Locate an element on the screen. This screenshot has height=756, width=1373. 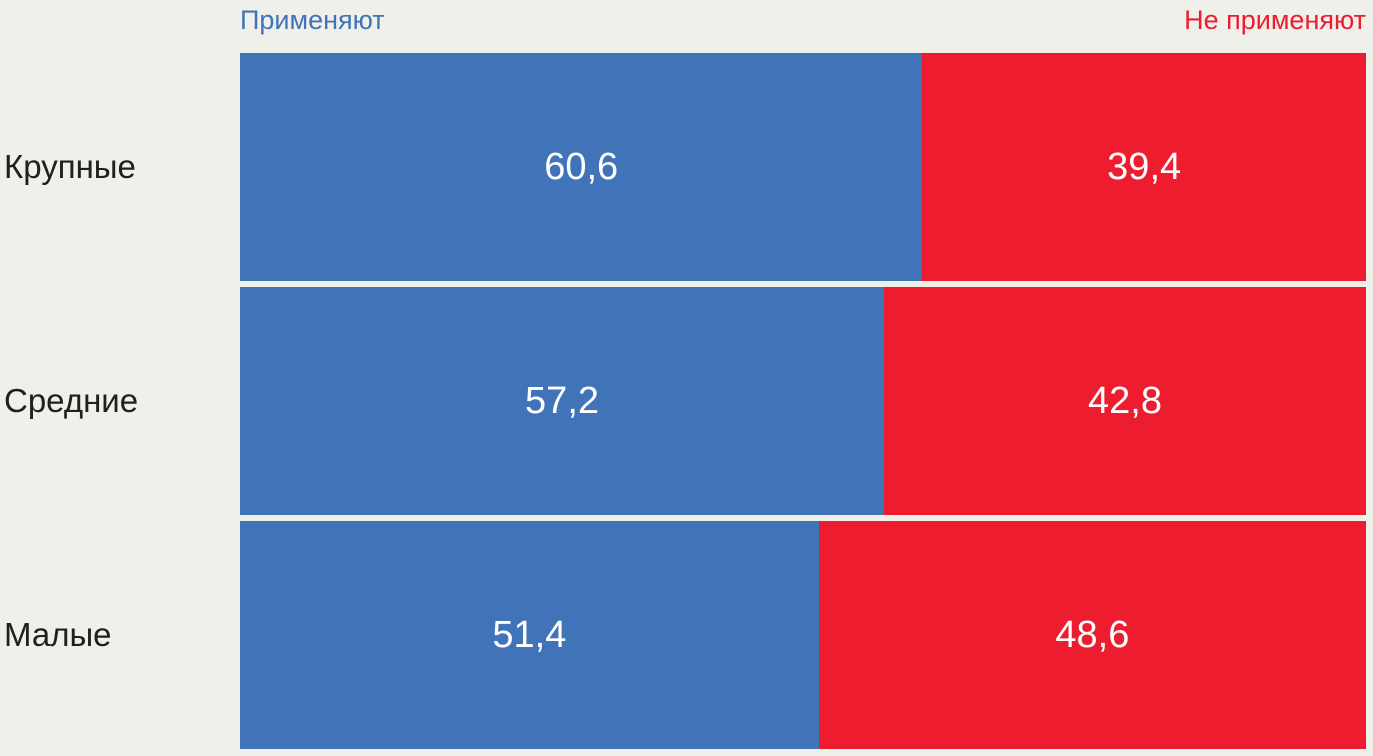
value-label: 51,4 is located at coordinates (529, 634).